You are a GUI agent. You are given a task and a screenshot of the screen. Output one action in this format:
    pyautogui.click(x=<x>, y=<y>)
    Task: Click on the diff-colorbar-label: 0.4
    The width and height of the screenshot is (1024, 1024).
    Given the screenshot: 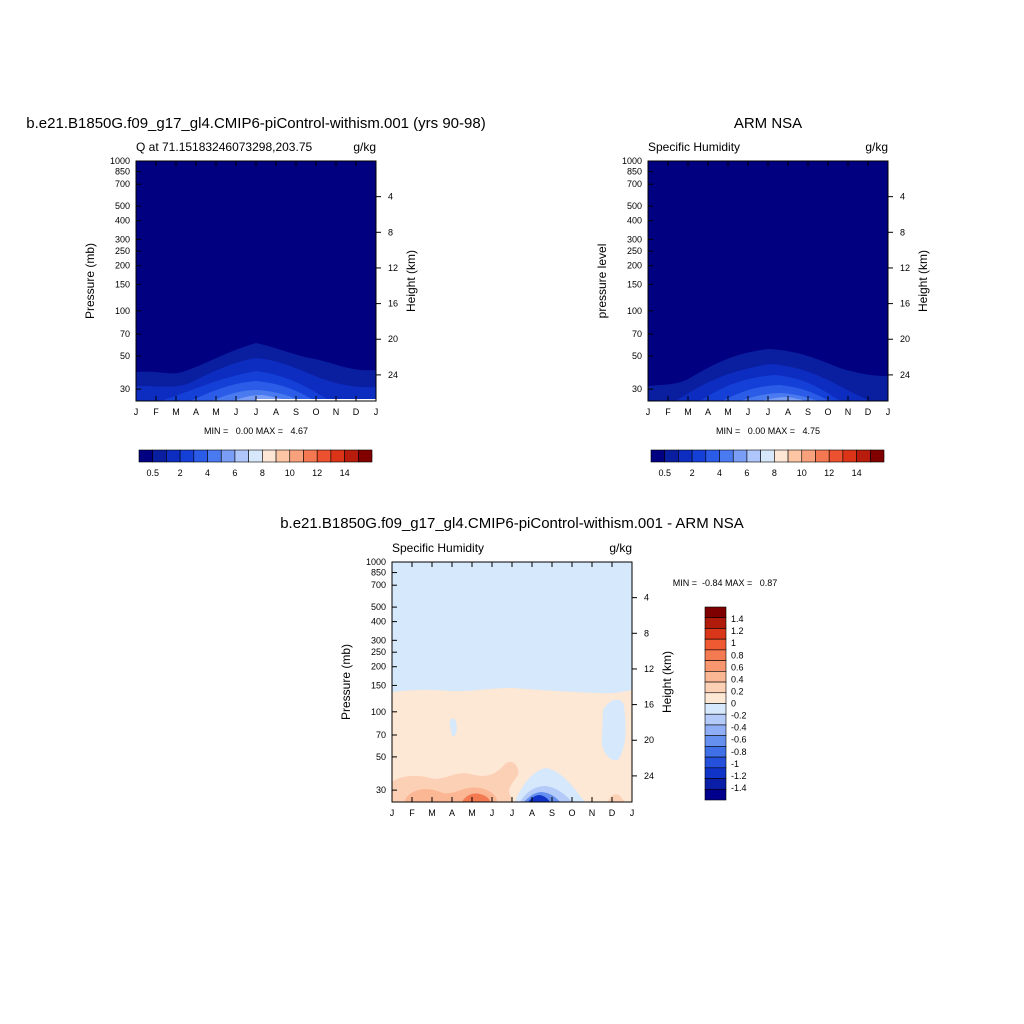 What is the action you would take?
    pyautogui.click(x=737, y=679)
    